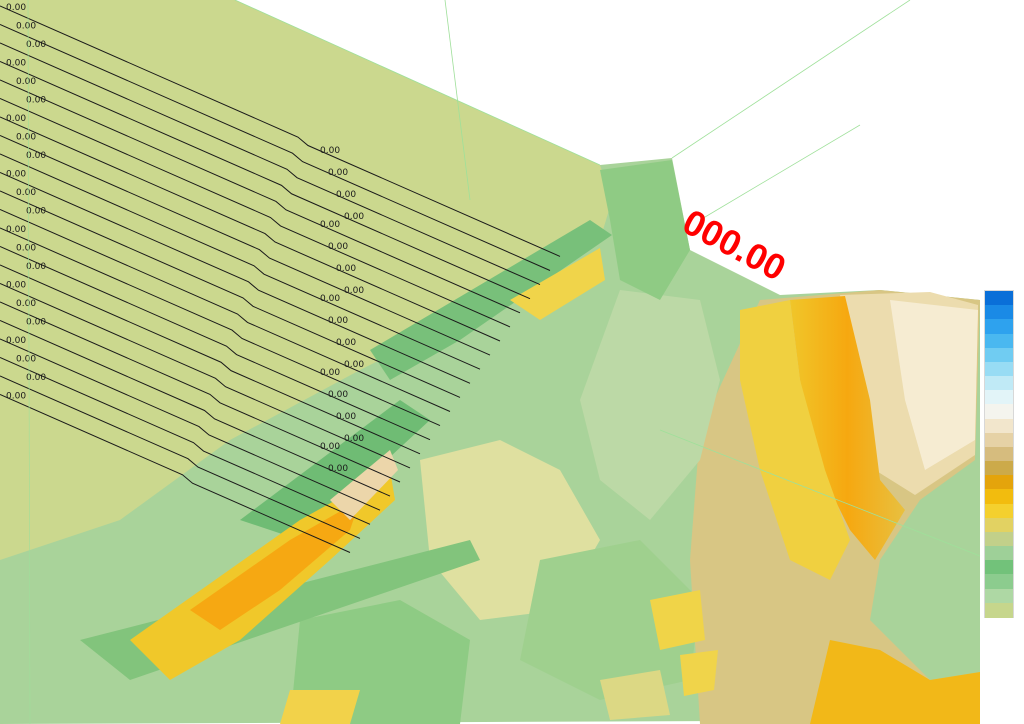 Image resolution: width=1024 pixels, height=724 pixels. Describe the element at coordinates (847, 428) in the screenshot. I see `ridge-band-orange` at that location.